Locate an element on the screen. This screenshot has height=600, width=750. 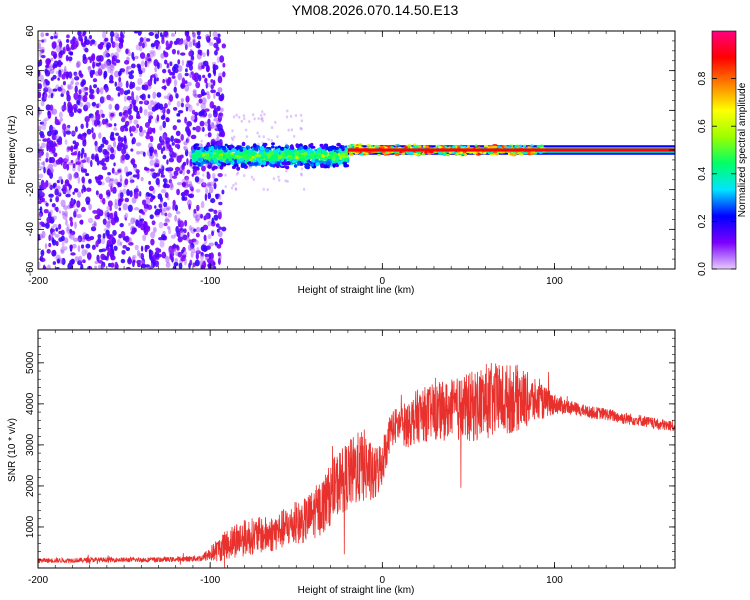
x-tick-label: -200 is located at coordinates (38, 281).